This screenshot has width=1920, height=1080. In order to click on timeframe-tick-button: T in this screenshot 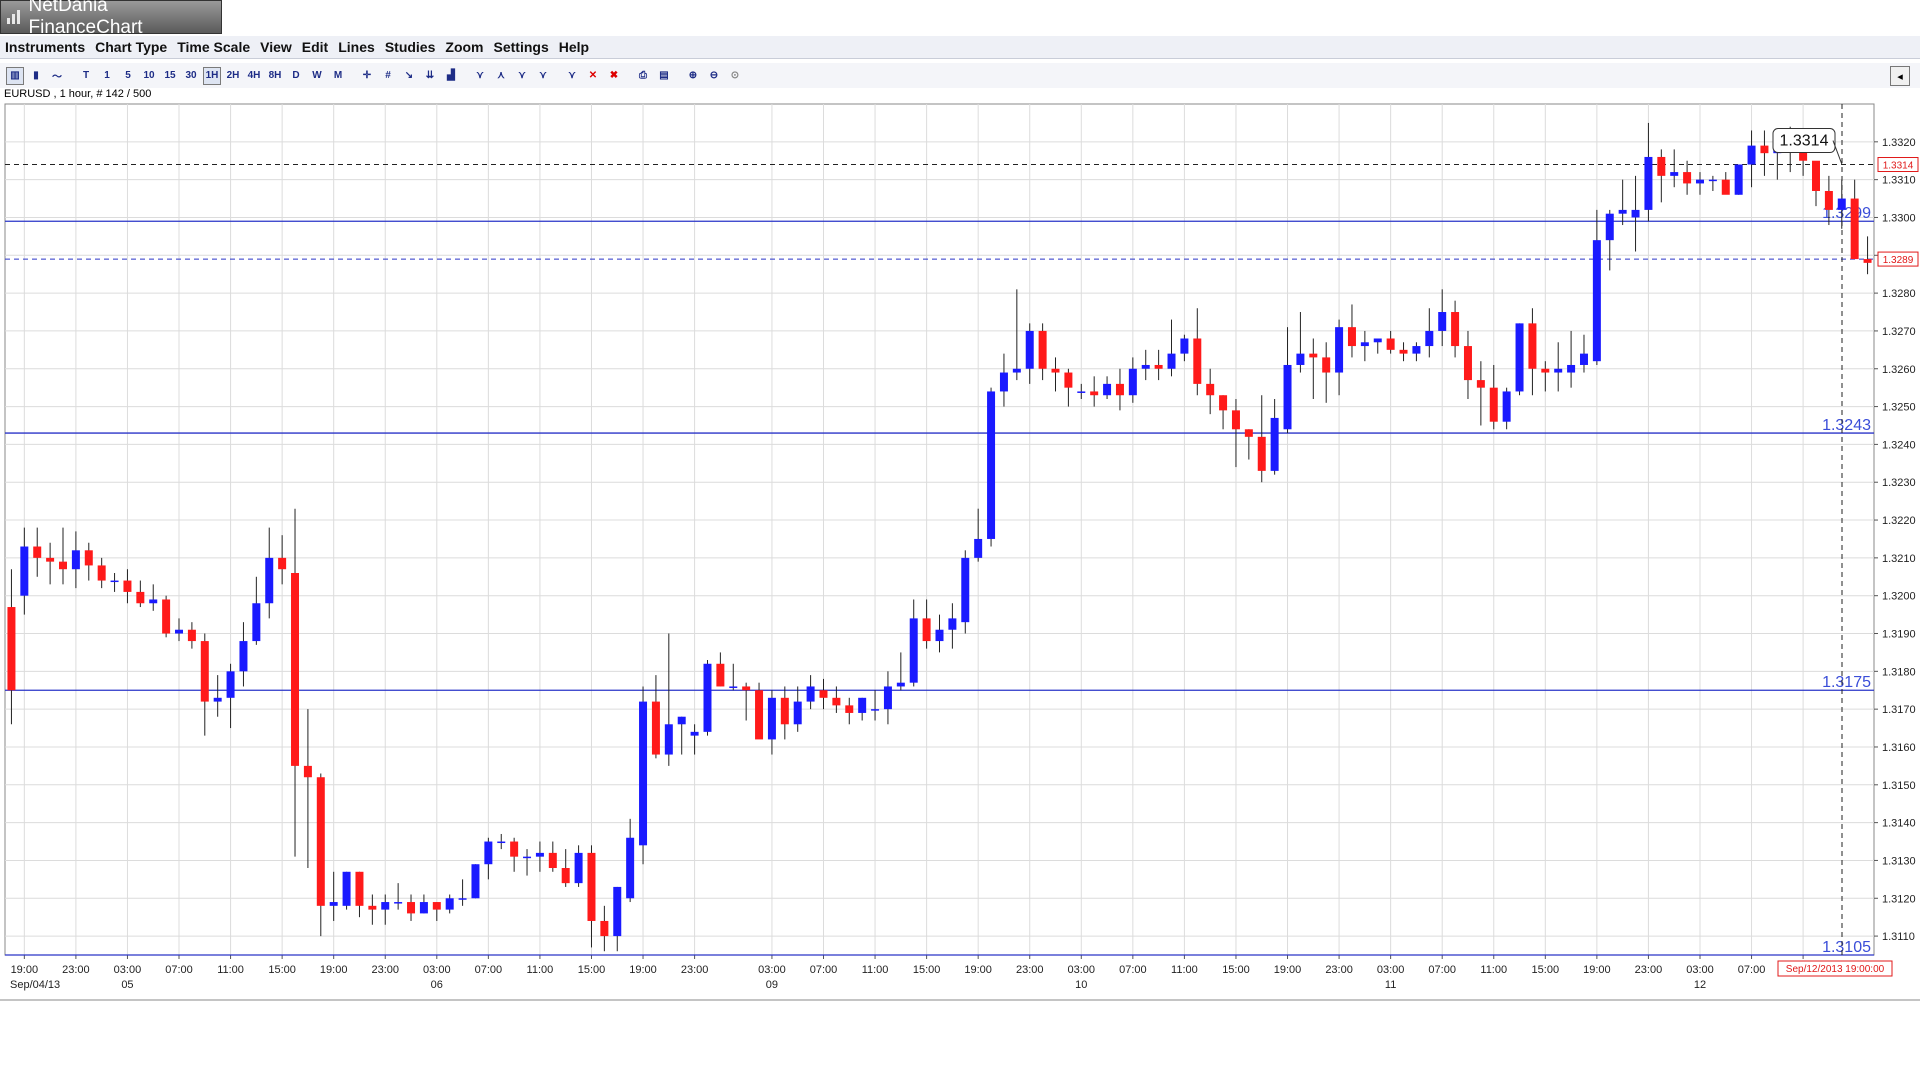, I will do `click(86, 75)`.